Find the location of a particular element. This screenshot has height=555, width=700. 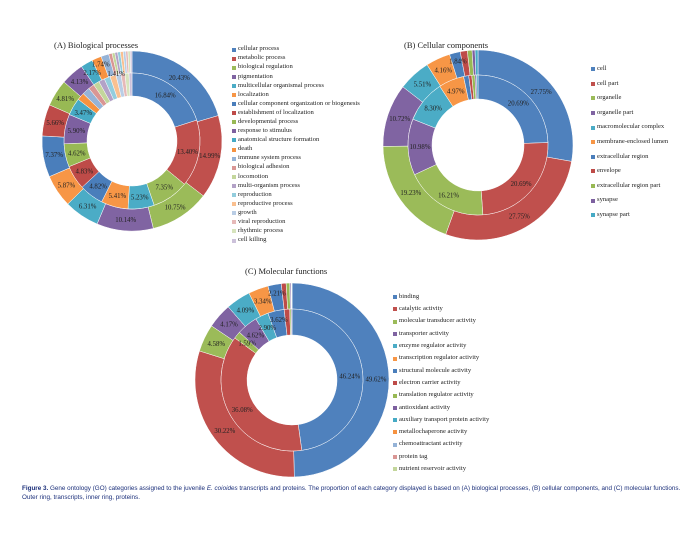

legend-label: developmental process is located at coordinates (268, 121).